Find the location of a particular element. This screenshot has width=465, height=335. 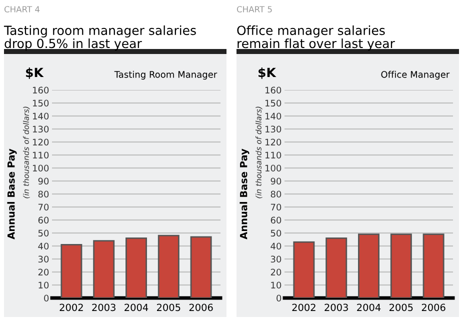

text: Office Manager is located at coordinates (415, 75).